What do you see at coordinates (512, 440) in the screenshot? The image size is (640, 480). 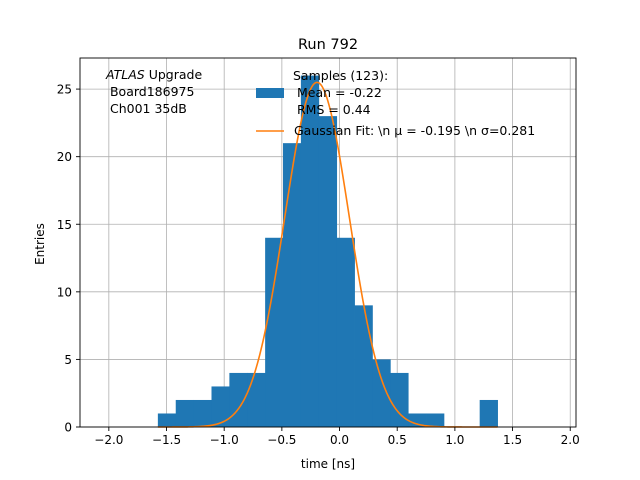 I see `x-tick-label: 1.5` at bounding box center [512, 440].